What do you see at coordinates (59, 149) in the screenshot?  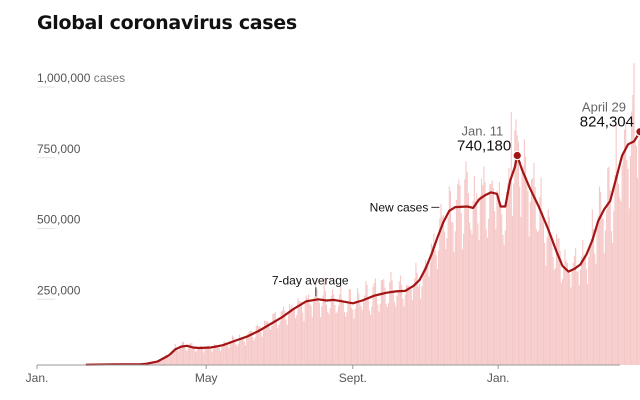 I see `y-tick-label: 750,000` at bounding box center [59, 149].